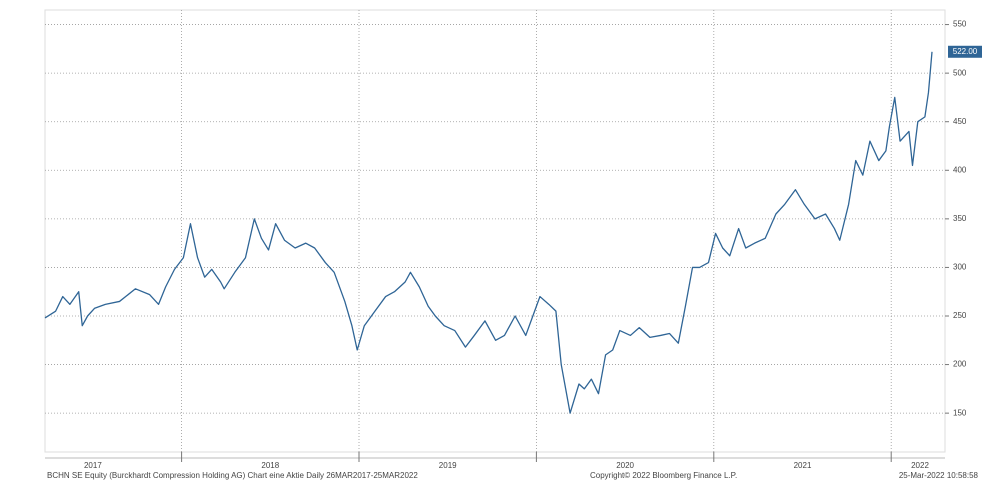  What do you see at coordinates (960, 218) in the screenshot?
I see `y-tick-label: 350` at bounding box center [960, 218].